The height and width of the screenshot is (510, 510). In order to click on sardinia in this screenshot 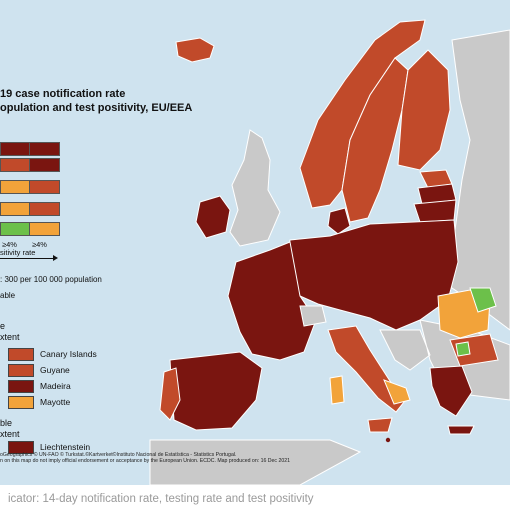, I will do `click(337, 390)`.